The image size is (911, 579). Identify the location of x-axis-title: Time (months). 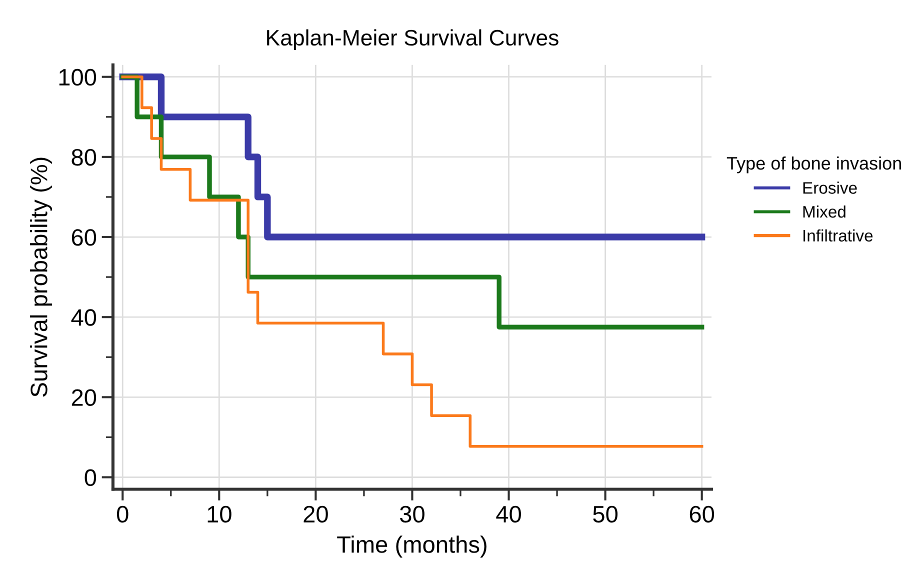
(411, 547).